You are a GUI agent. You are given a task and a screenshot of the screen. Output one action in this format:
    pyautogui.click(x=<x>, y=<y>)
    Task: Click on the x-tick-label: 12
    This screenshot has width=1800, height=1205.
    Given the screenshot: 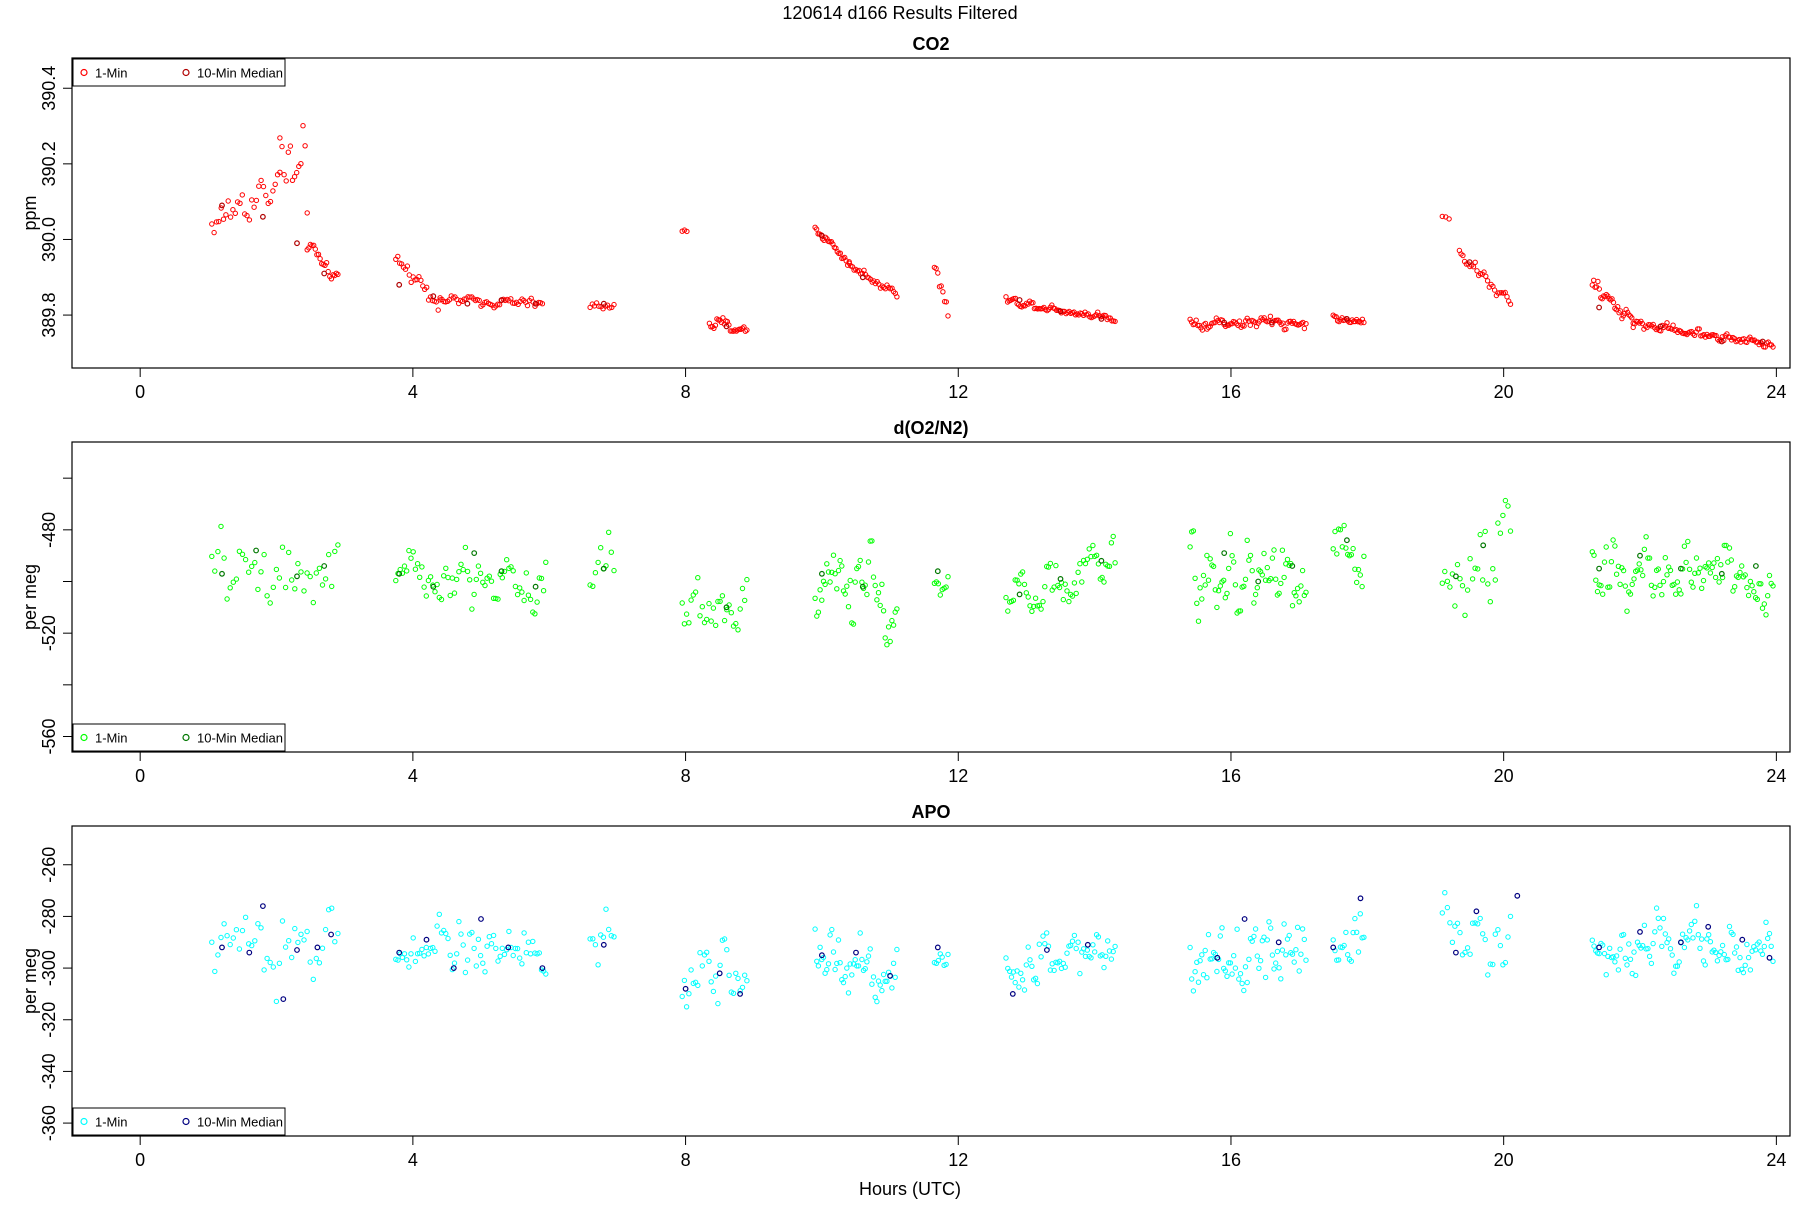 What is the action you would take?
    pyautogui.click(x=958, y=776)
    